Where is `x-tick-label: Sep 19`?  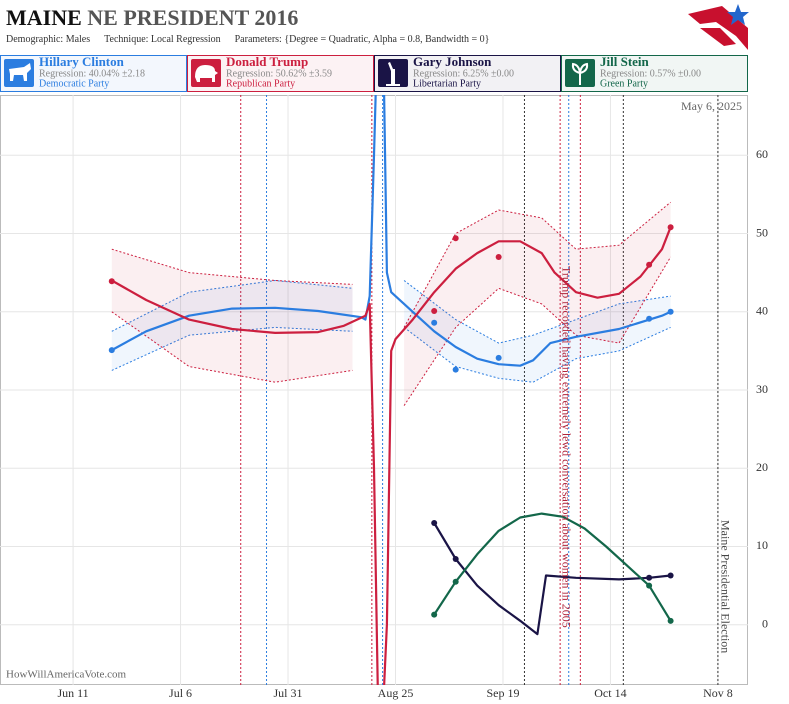
x-tick-label: Sep 19 is located at coordinates (502, 693).